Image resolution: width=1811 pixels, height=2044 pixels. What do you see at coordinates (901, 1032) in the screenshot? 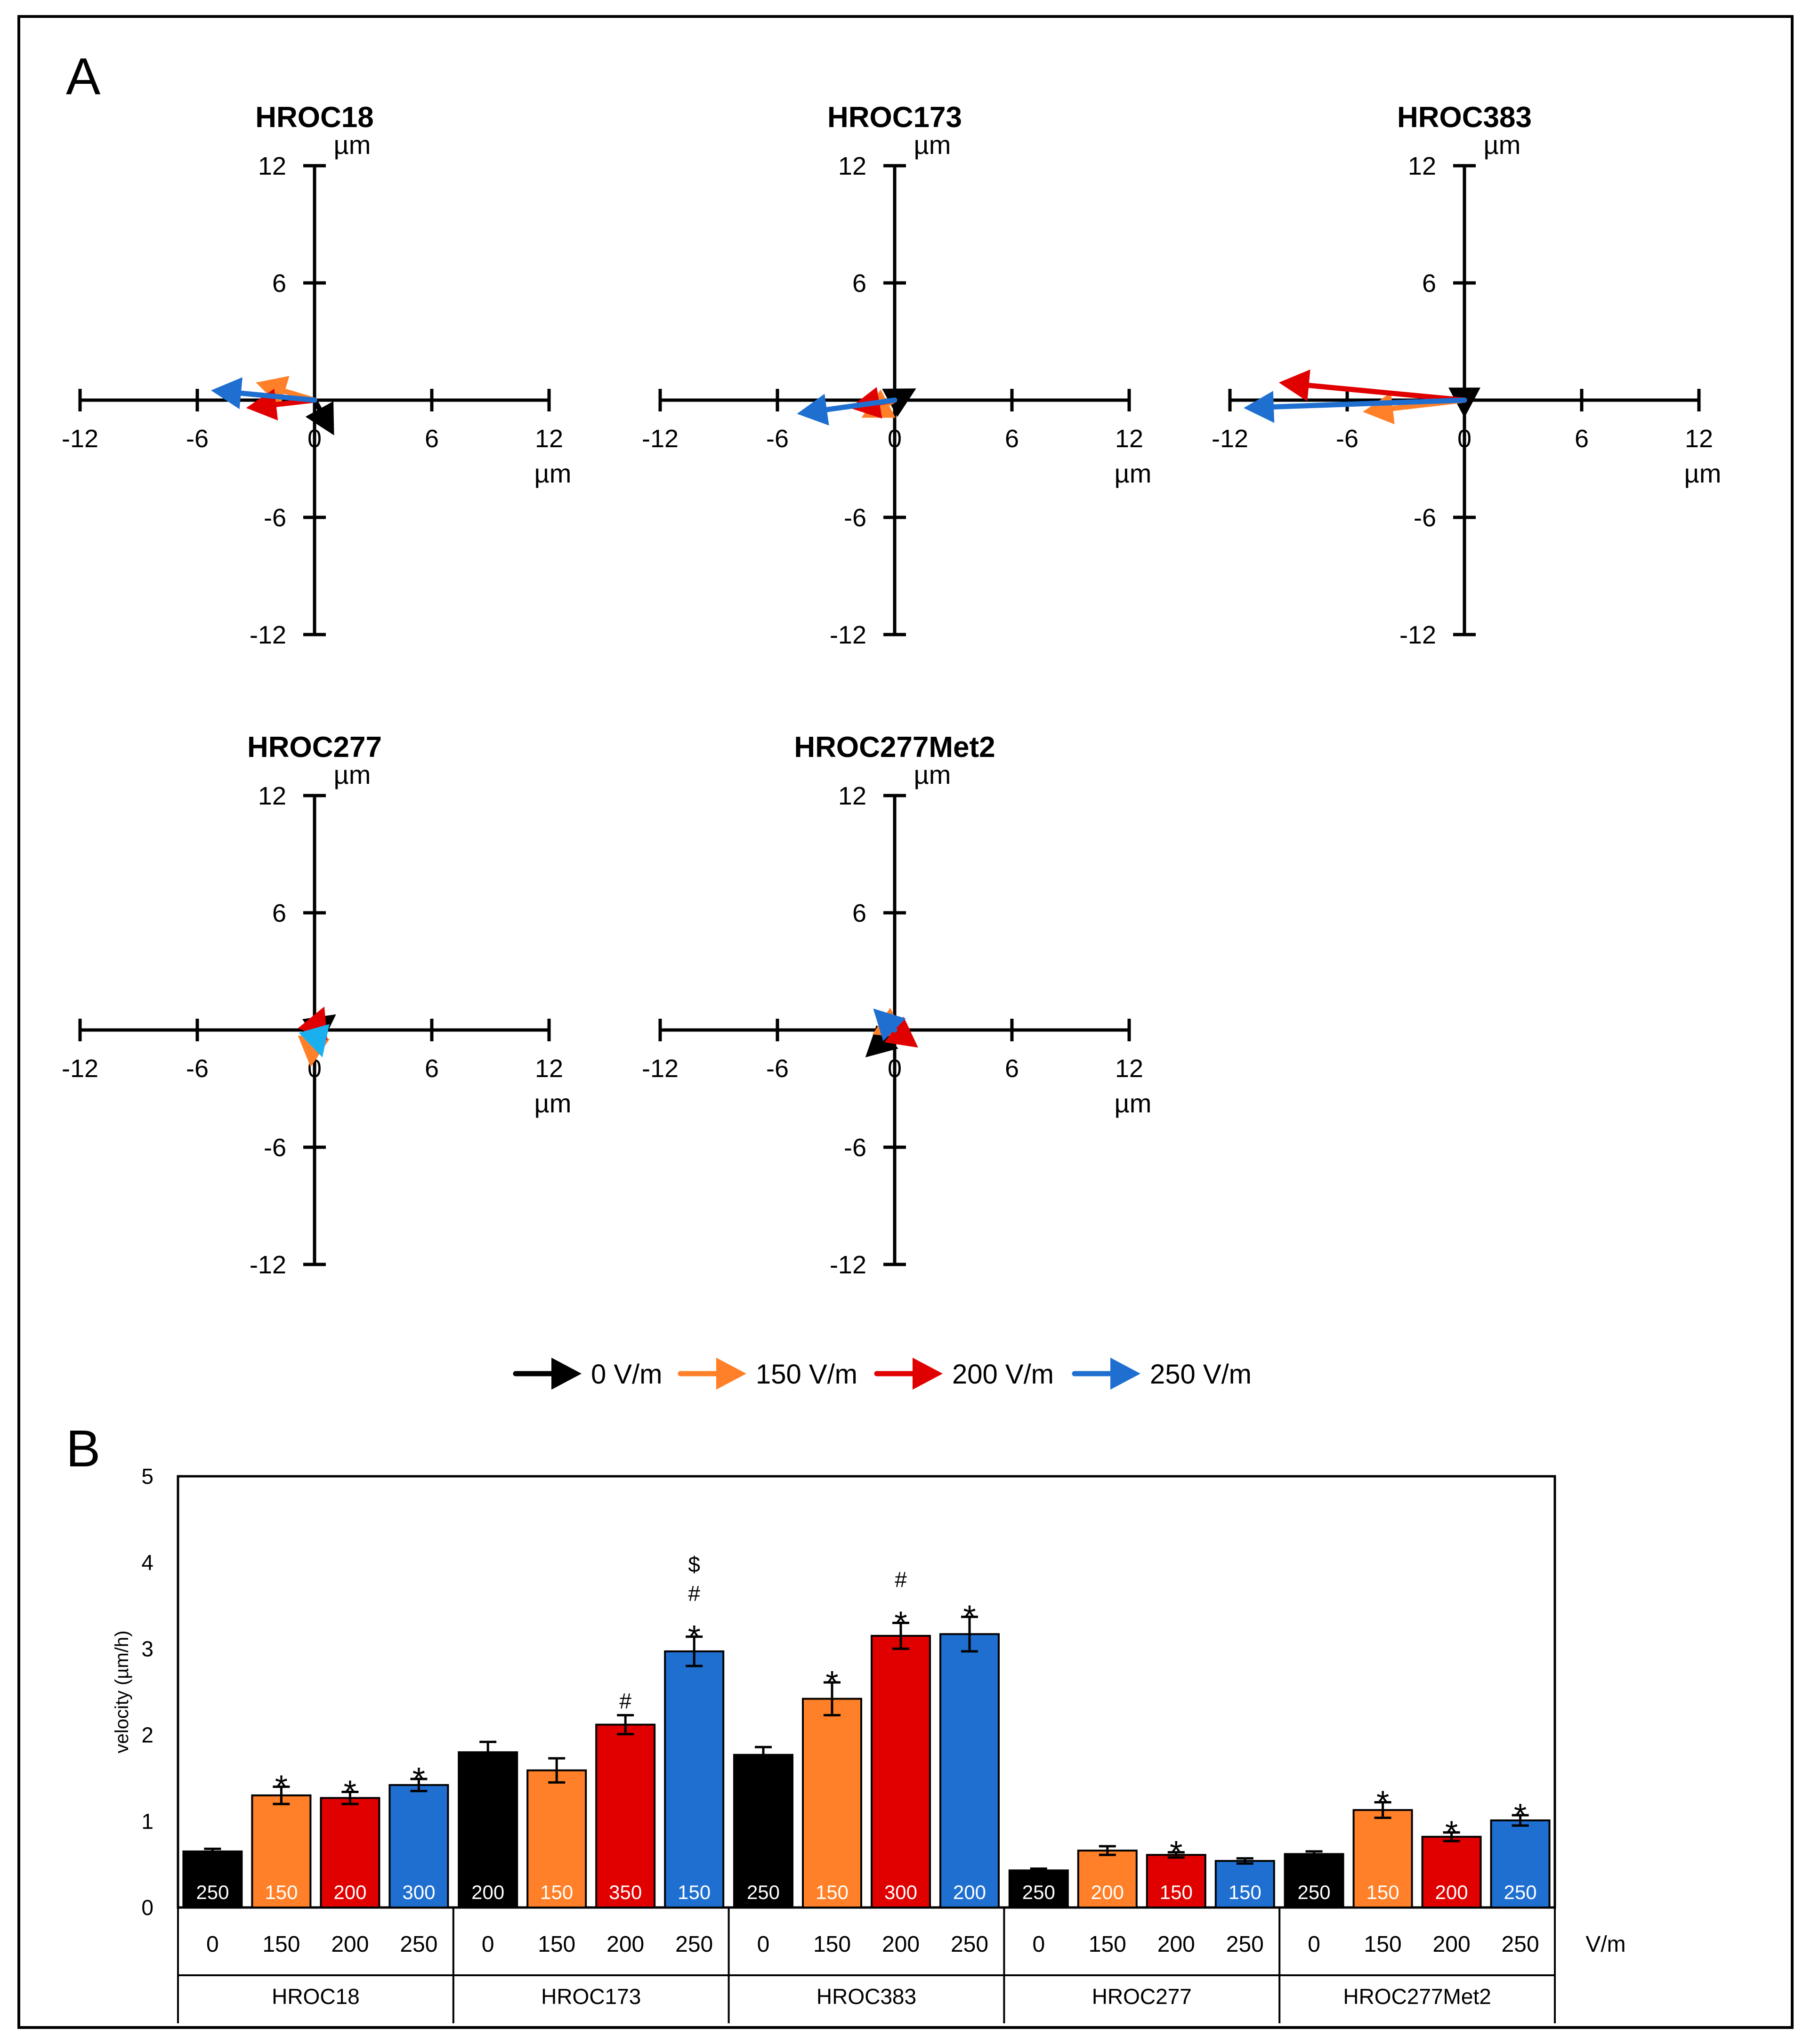
I see `vector-arrow-200vm-head` at bounding box center [901, 1032].